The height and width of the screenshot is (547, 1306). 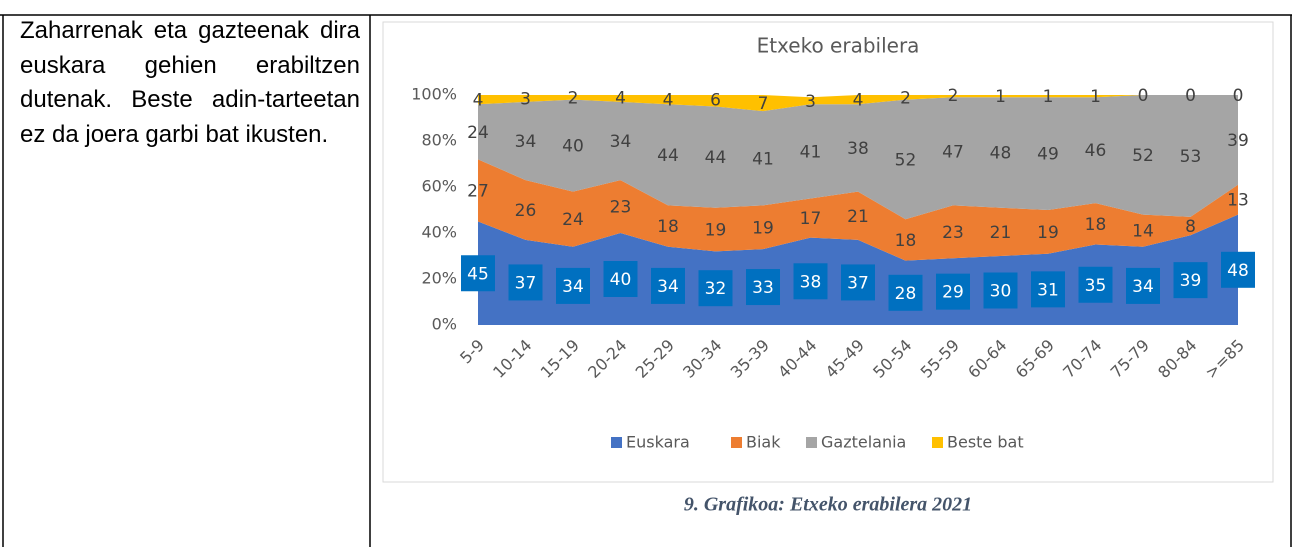 I want to click on data-label: 14, so click(x=1143, y=232).